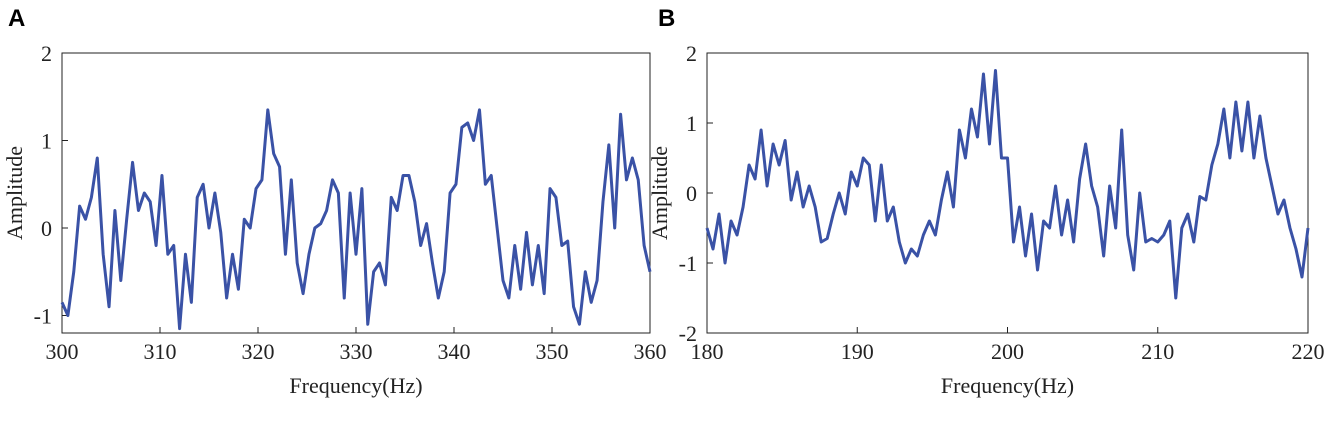  What do you see at coordinates (62, 351) in the screenshot?
I see `x-tick-label: 300` at bounding box center [62, 351].